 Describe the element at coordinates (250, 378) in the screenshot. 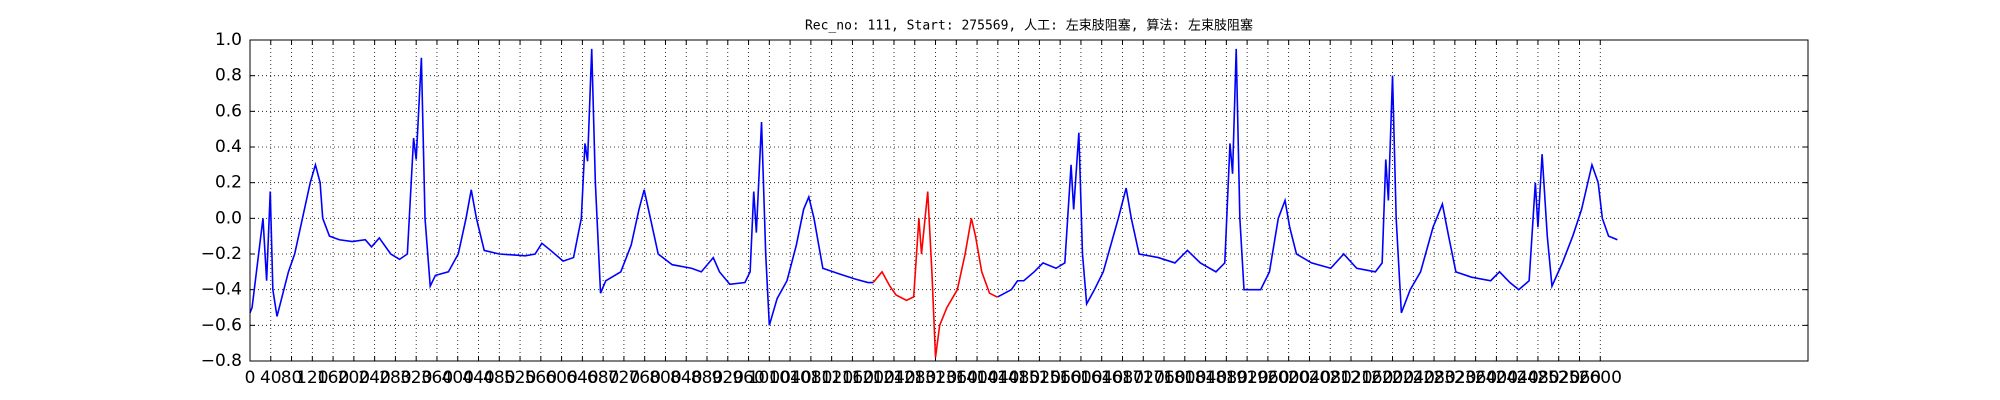

I see `x-tick-label: 0` at that location.